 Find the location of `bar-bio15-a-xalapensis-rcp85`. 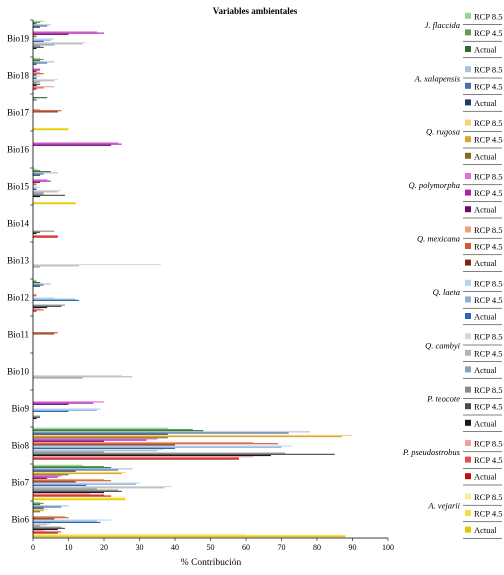

bar-bio15-a-xalapensis-rcp85 is located at coordinates (45, 173).